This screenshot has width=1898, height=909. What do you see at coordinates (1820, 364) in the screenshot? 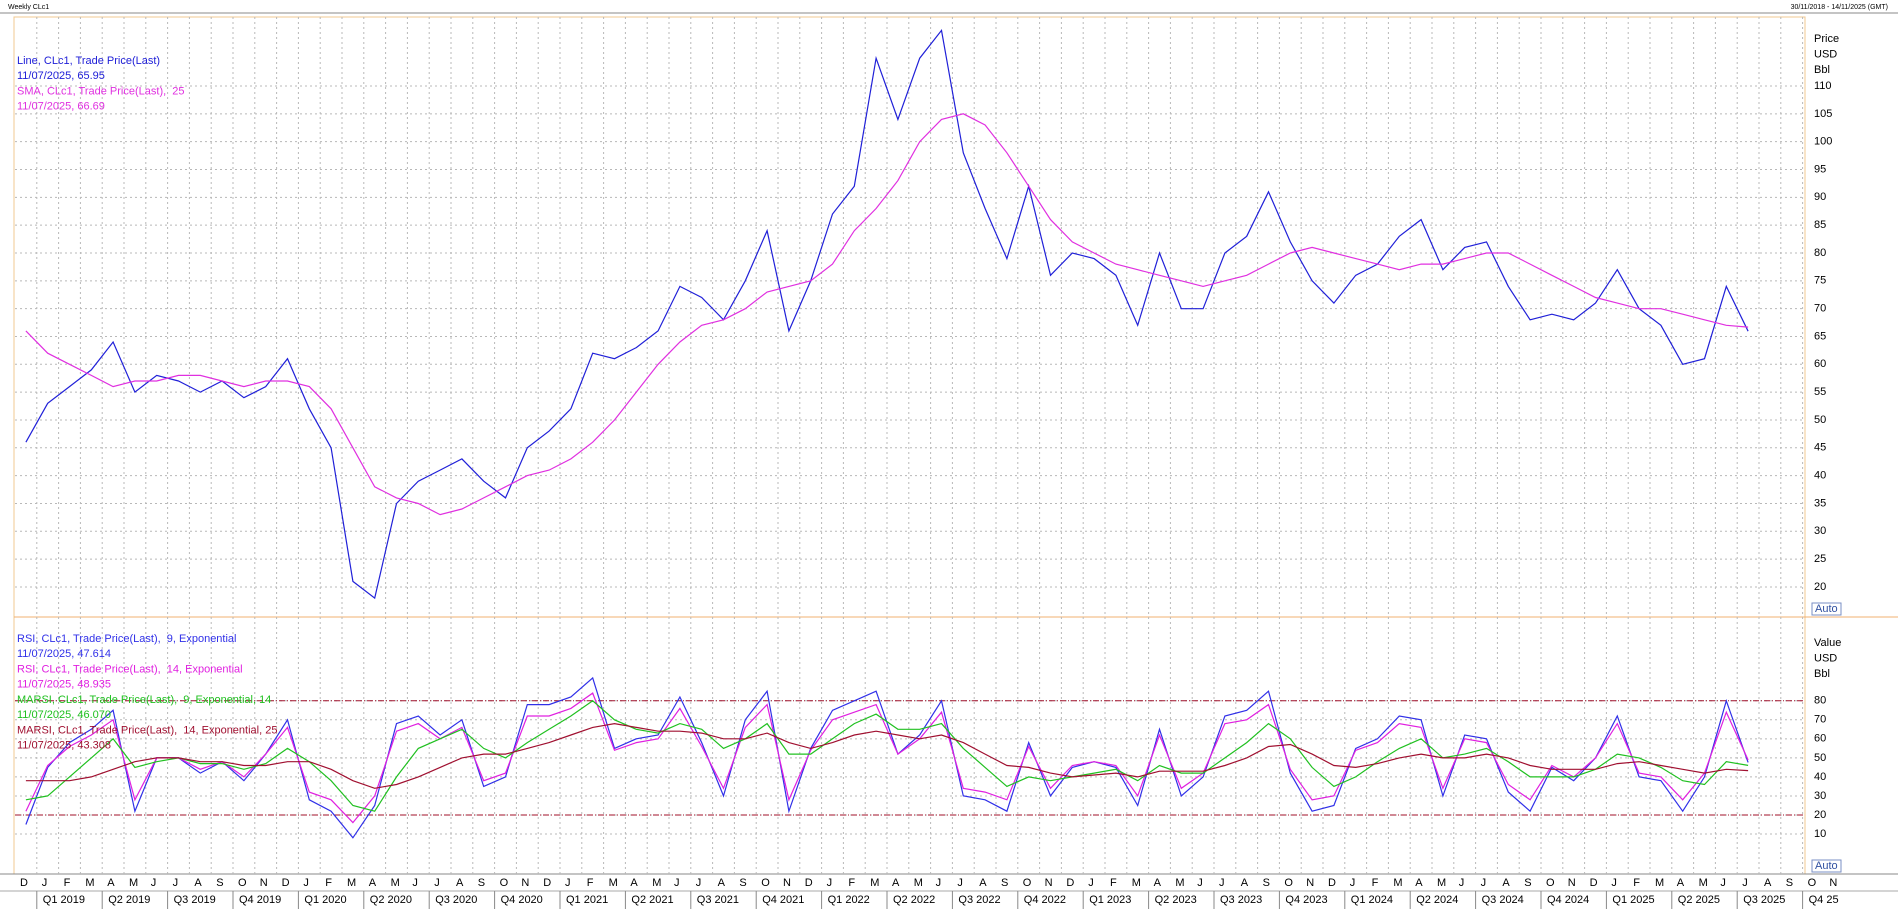
I see `y-tick-label: 60` at bounding box center [1820, 364].